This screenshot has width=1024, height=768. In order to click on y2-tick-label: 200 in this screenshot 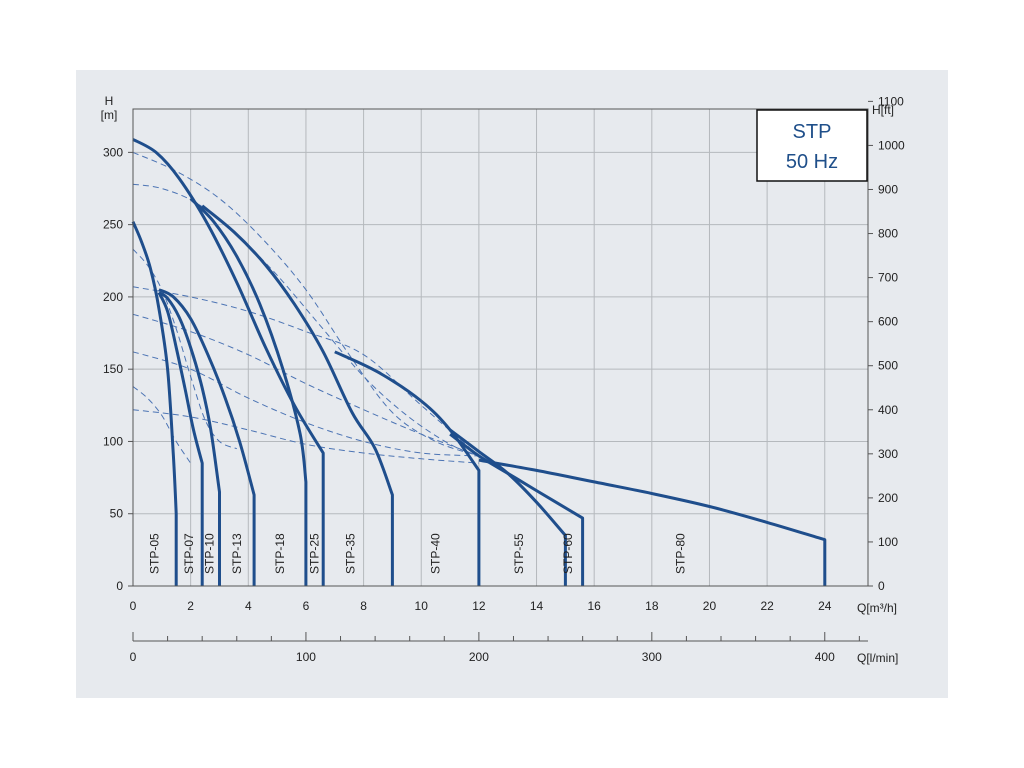, I will do `click(888, 498)`.